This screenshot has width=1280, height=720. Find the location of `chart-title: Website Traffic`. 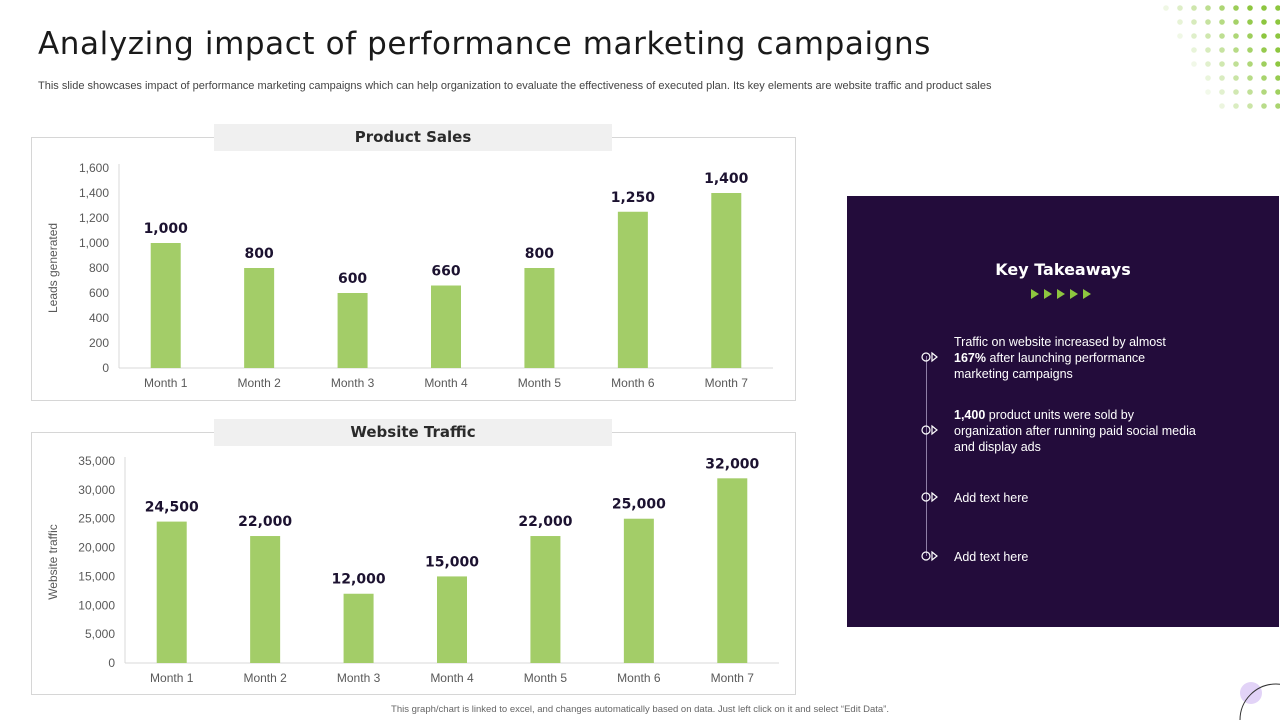

chart-title: Website Traffic is located at coordinates (413, 432).